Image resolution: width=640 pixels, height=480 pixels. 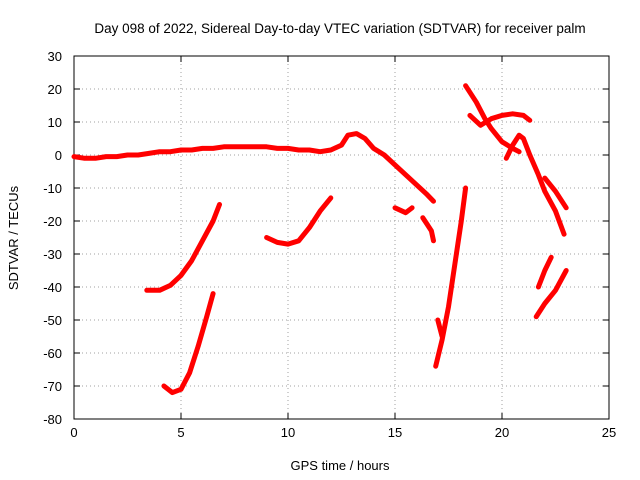 What do you see at coordinates (52, 287) in the screenshot?
I see `y-tick-label: -40` at bounding box center [52, 287].